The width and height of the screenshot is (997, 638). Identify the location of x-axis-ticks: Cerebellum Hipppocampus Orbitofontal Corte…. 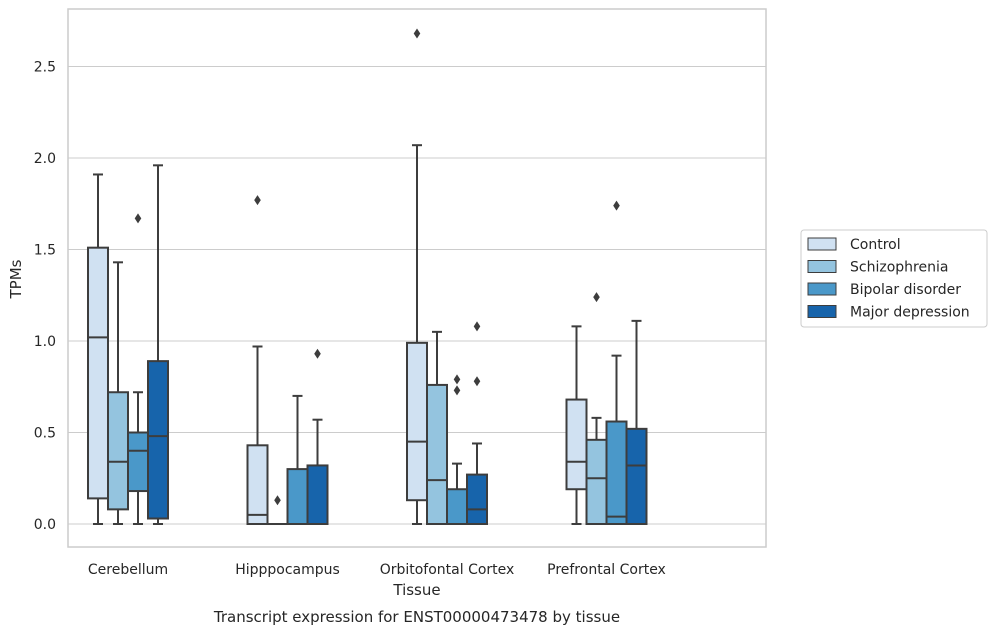
(377, 570).